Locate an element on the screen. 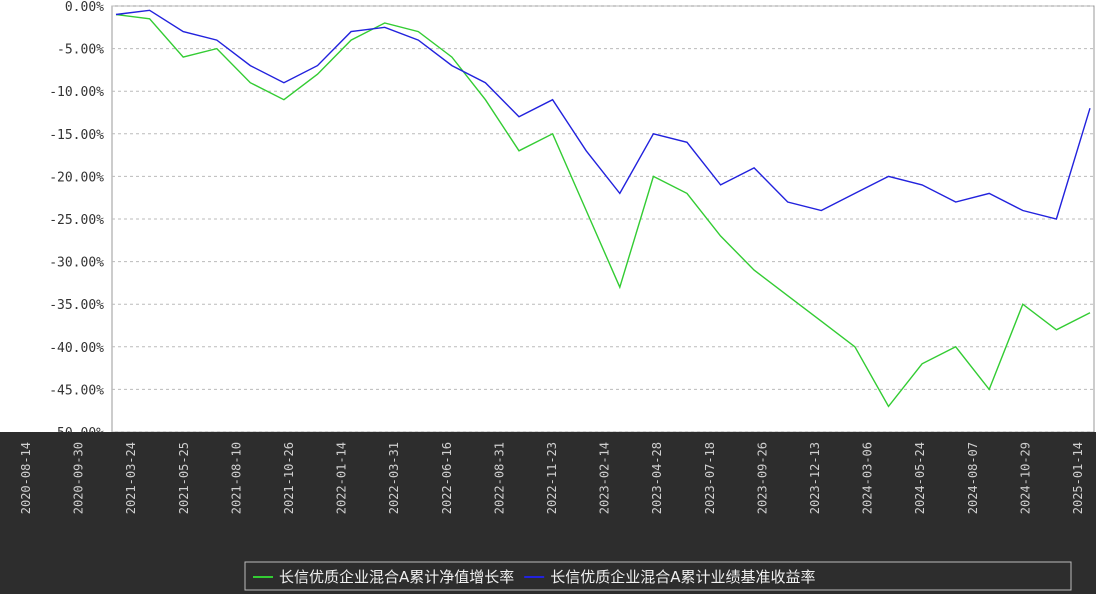 This screenshot has width=1096, height=594. y-tick-label: -40.00% is located at coordinates (76, 348).